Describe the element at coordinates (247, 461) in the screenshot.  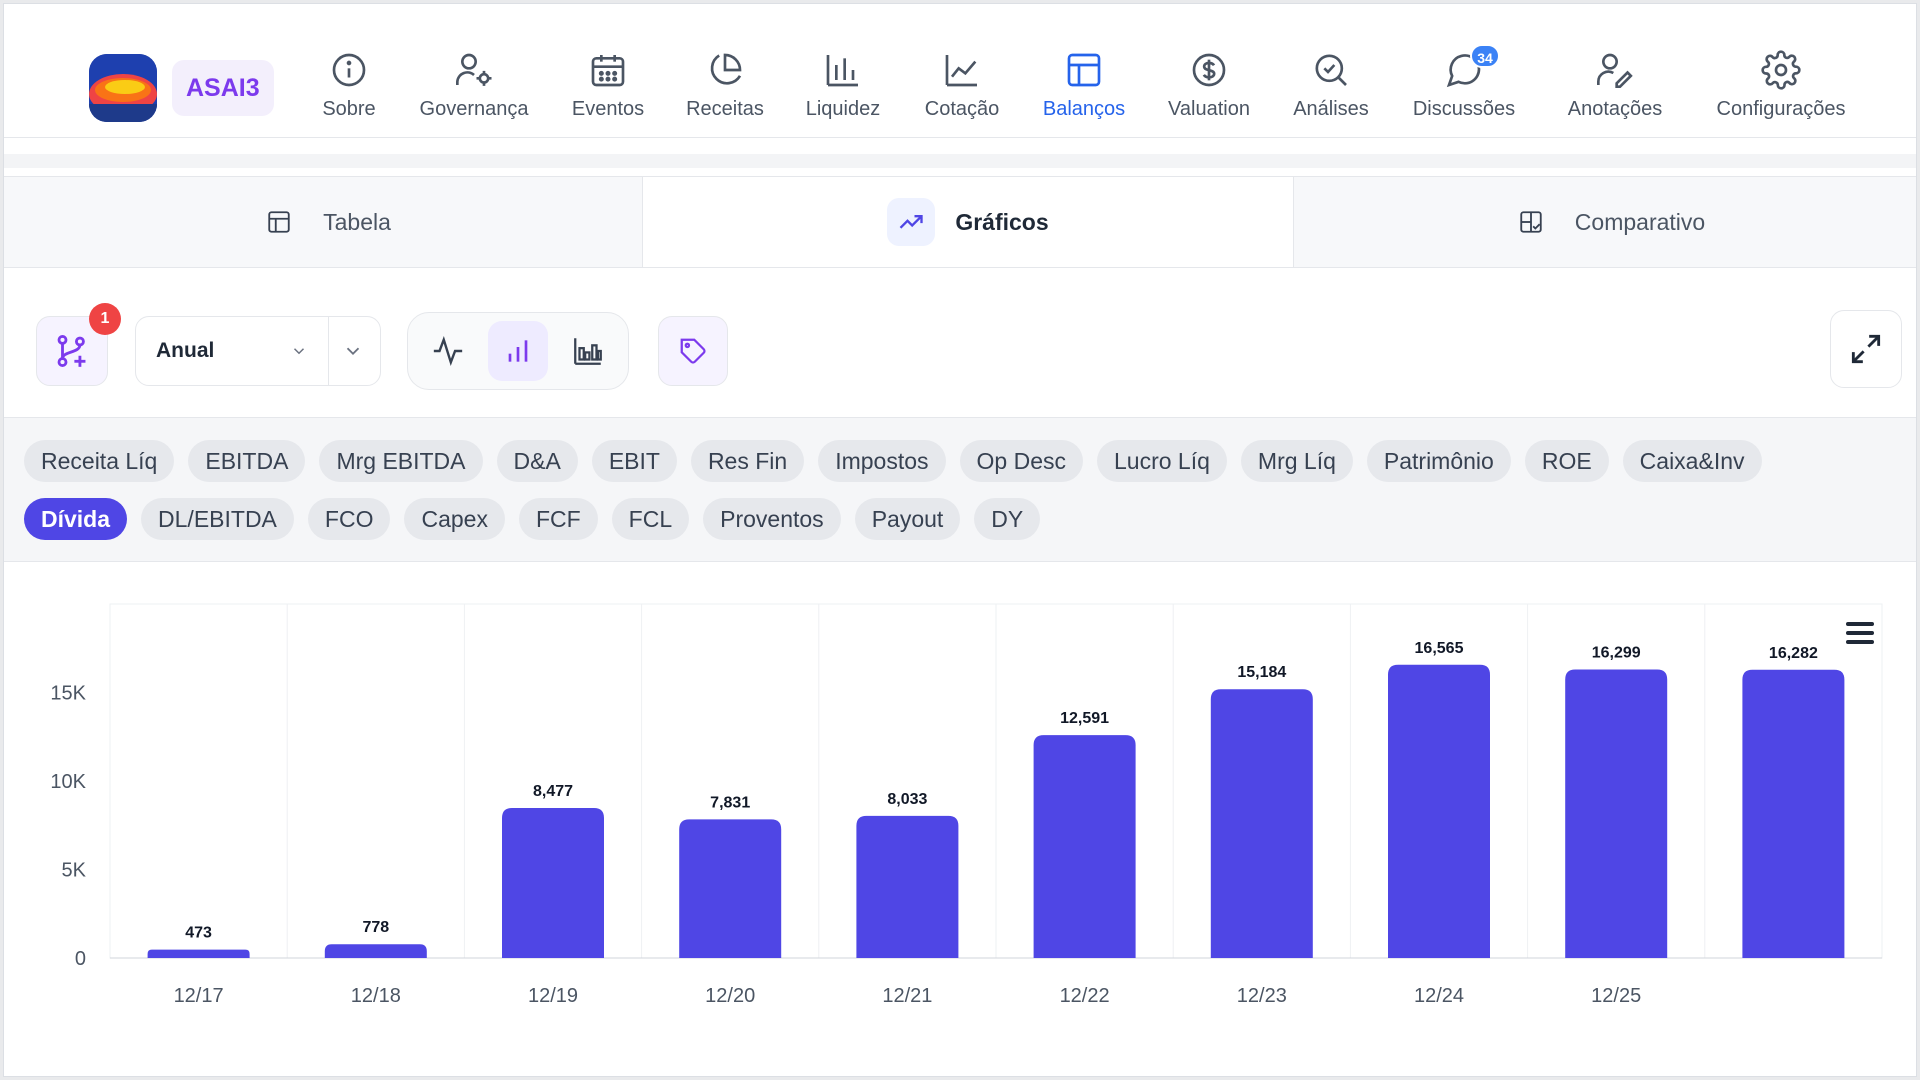
I see `metric-chip: EBITDA` at that location.